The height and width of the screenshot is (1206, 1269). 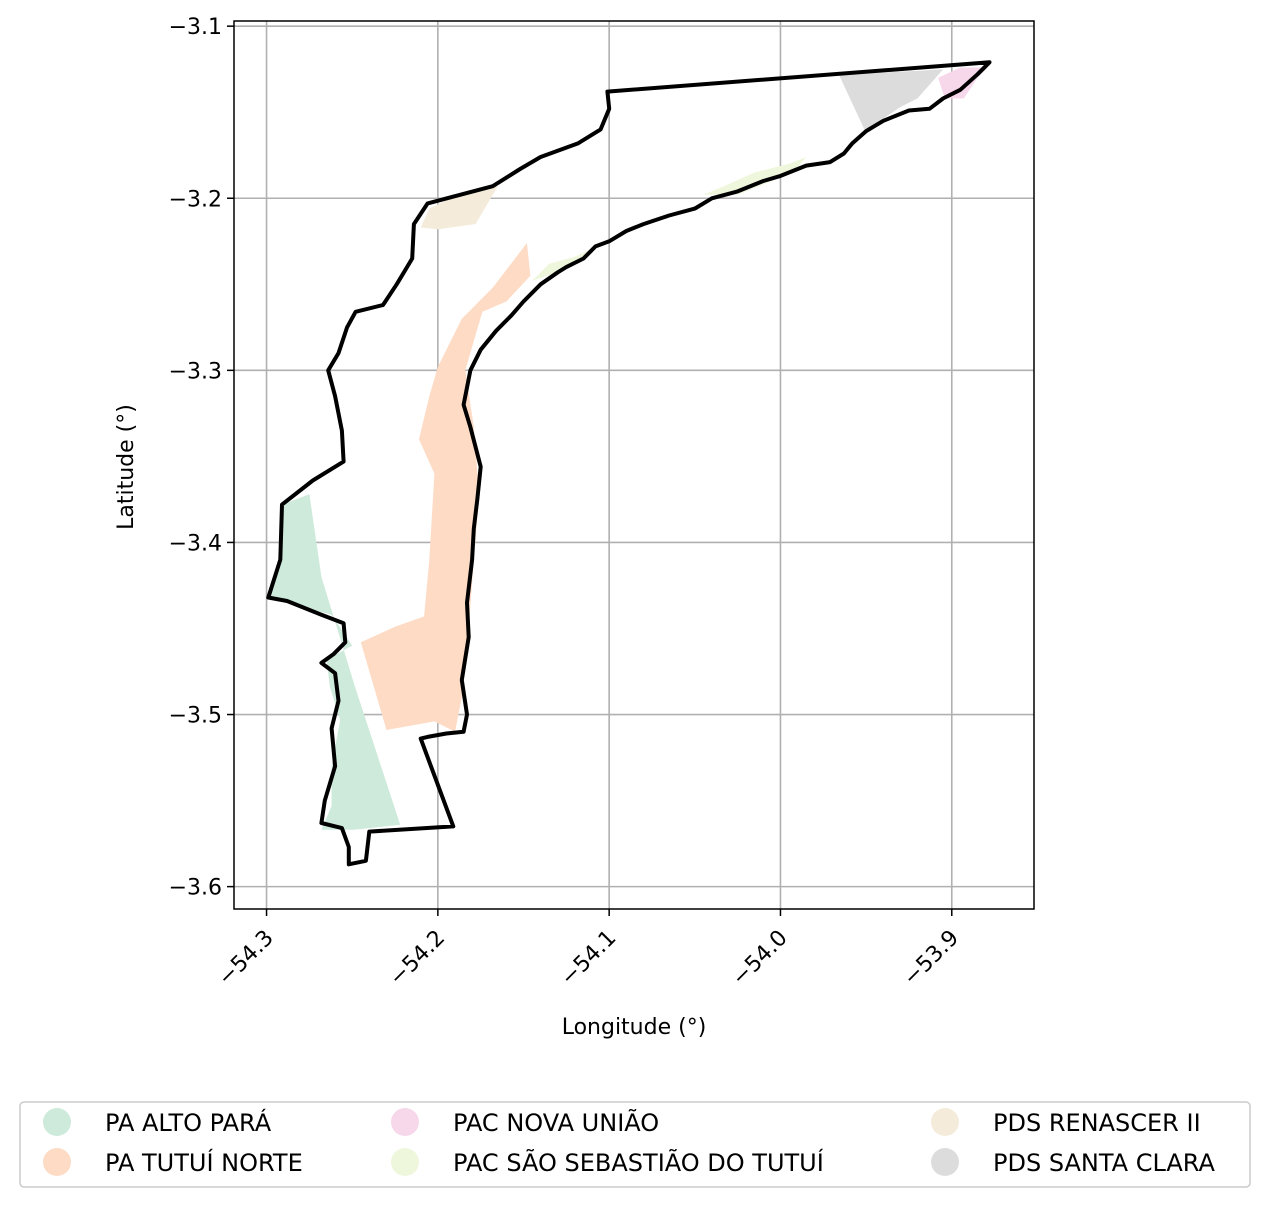 What do you see at coordinates (188, 1122) in the screenshot?
I see `legend-label: PA ALTO PARÁ` at bounding box center [188, 1122].